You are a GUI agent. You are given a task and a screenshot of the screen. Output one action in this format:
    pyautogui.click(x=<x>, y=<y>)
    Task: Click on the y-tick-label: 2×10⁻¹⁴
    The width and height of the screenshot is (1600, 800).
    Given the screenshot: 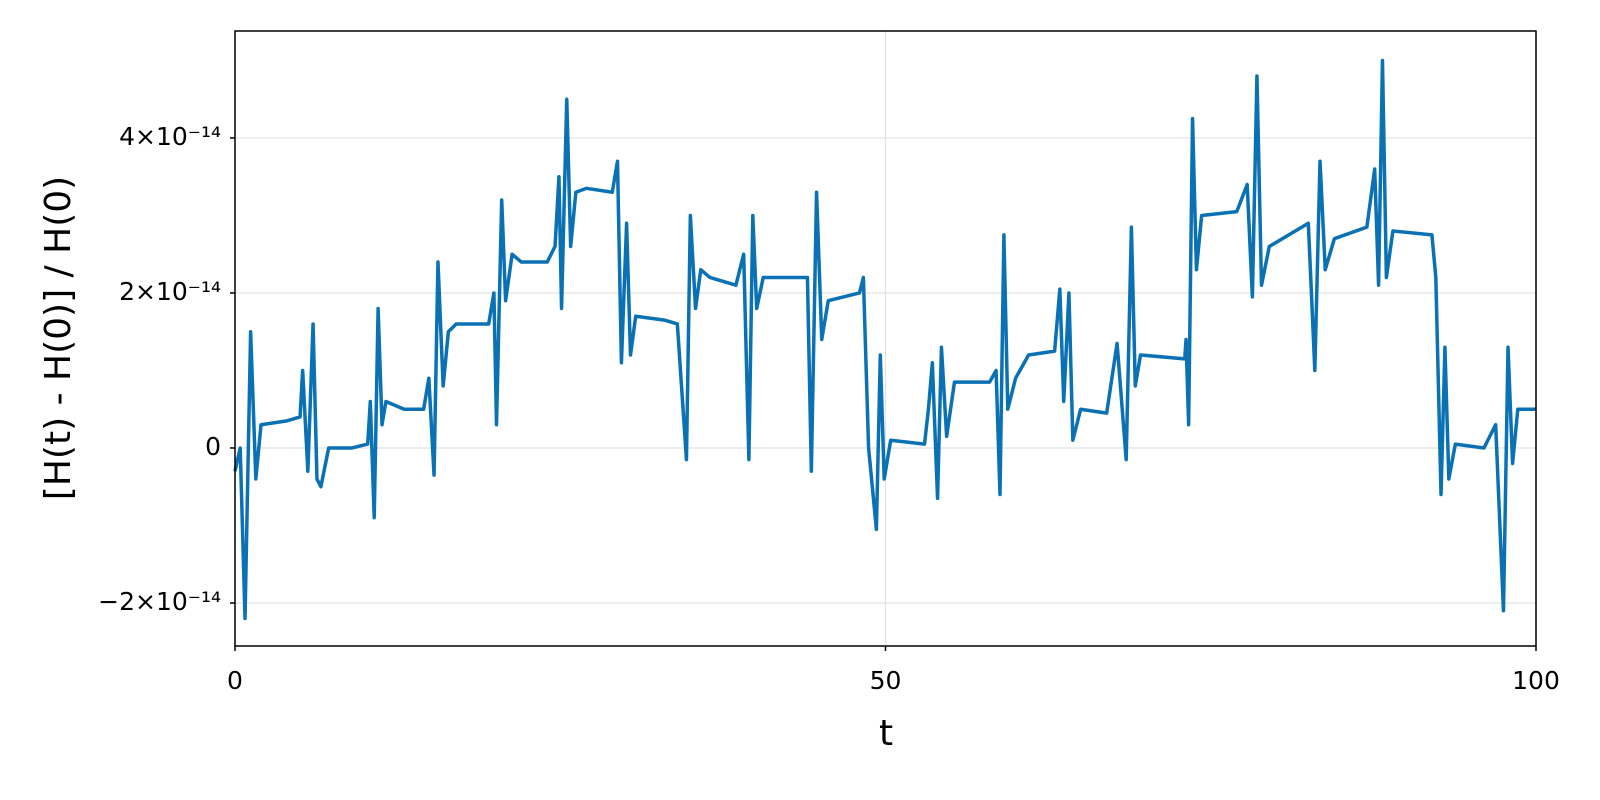 What is the action you would take?
    pyautogui.click(x=170, y=291)
    